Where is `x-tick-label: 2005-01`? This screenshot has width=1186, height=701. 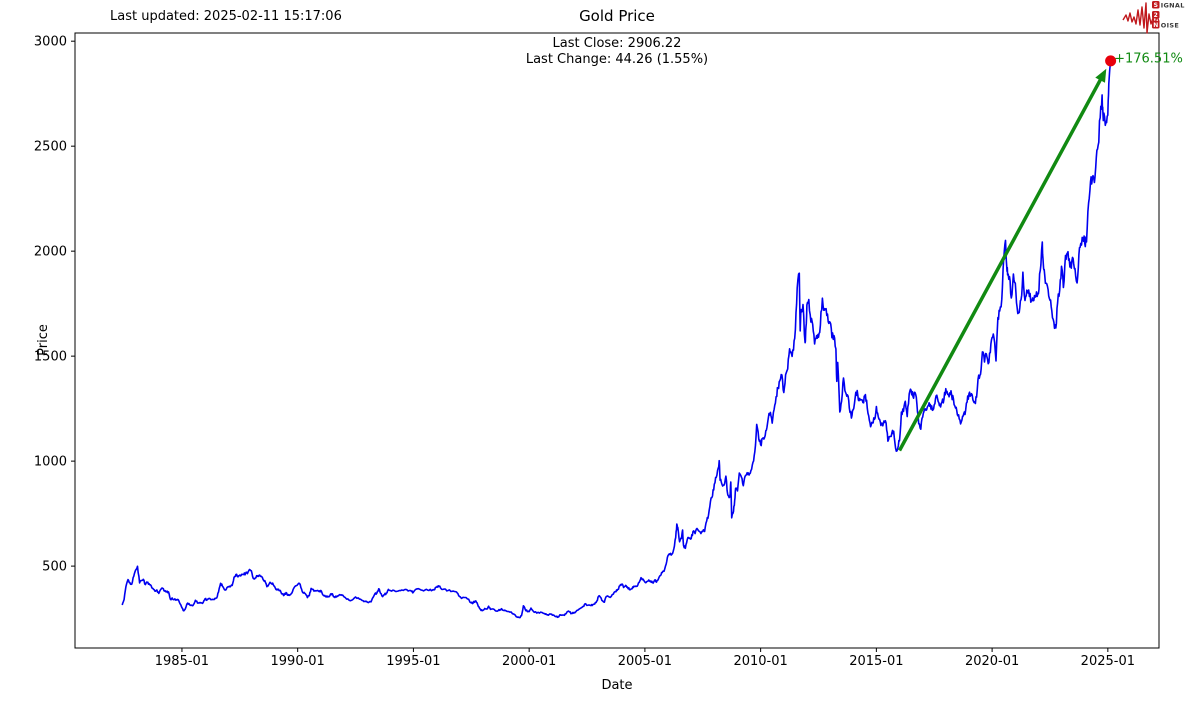 x-tick-label: 2005-01 is located at coordinates (645, 661).